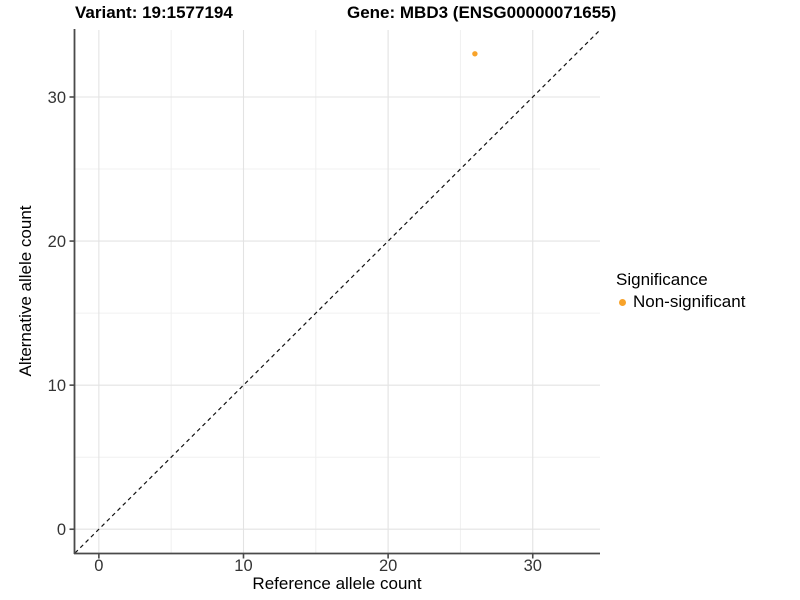  Describe the element at coordinates (243, 566) in the screenshot. I see `x-tick-label: 10` at that location.